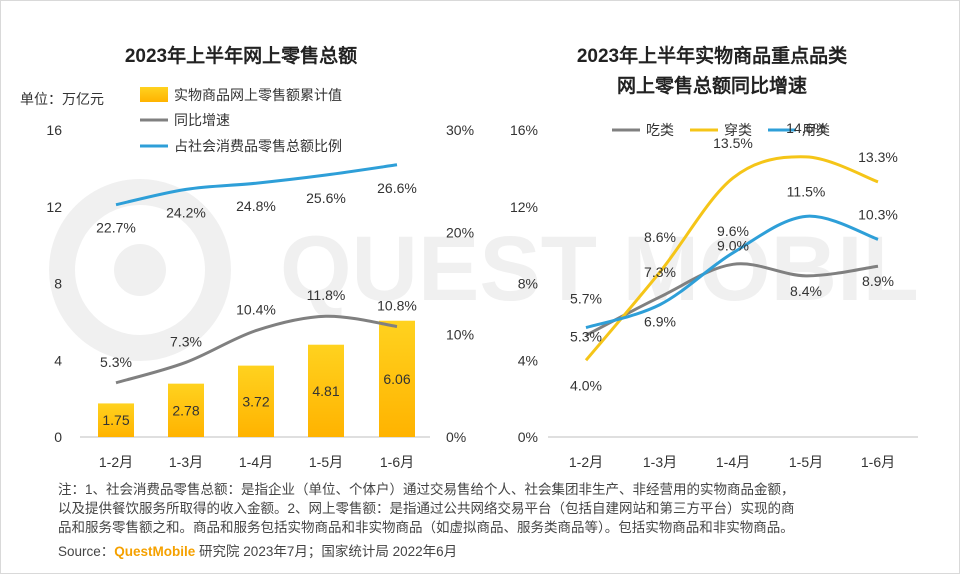 This screenshot has width=960, height=574. I want to click on growth-label: 11.8%, so click(326, 295).